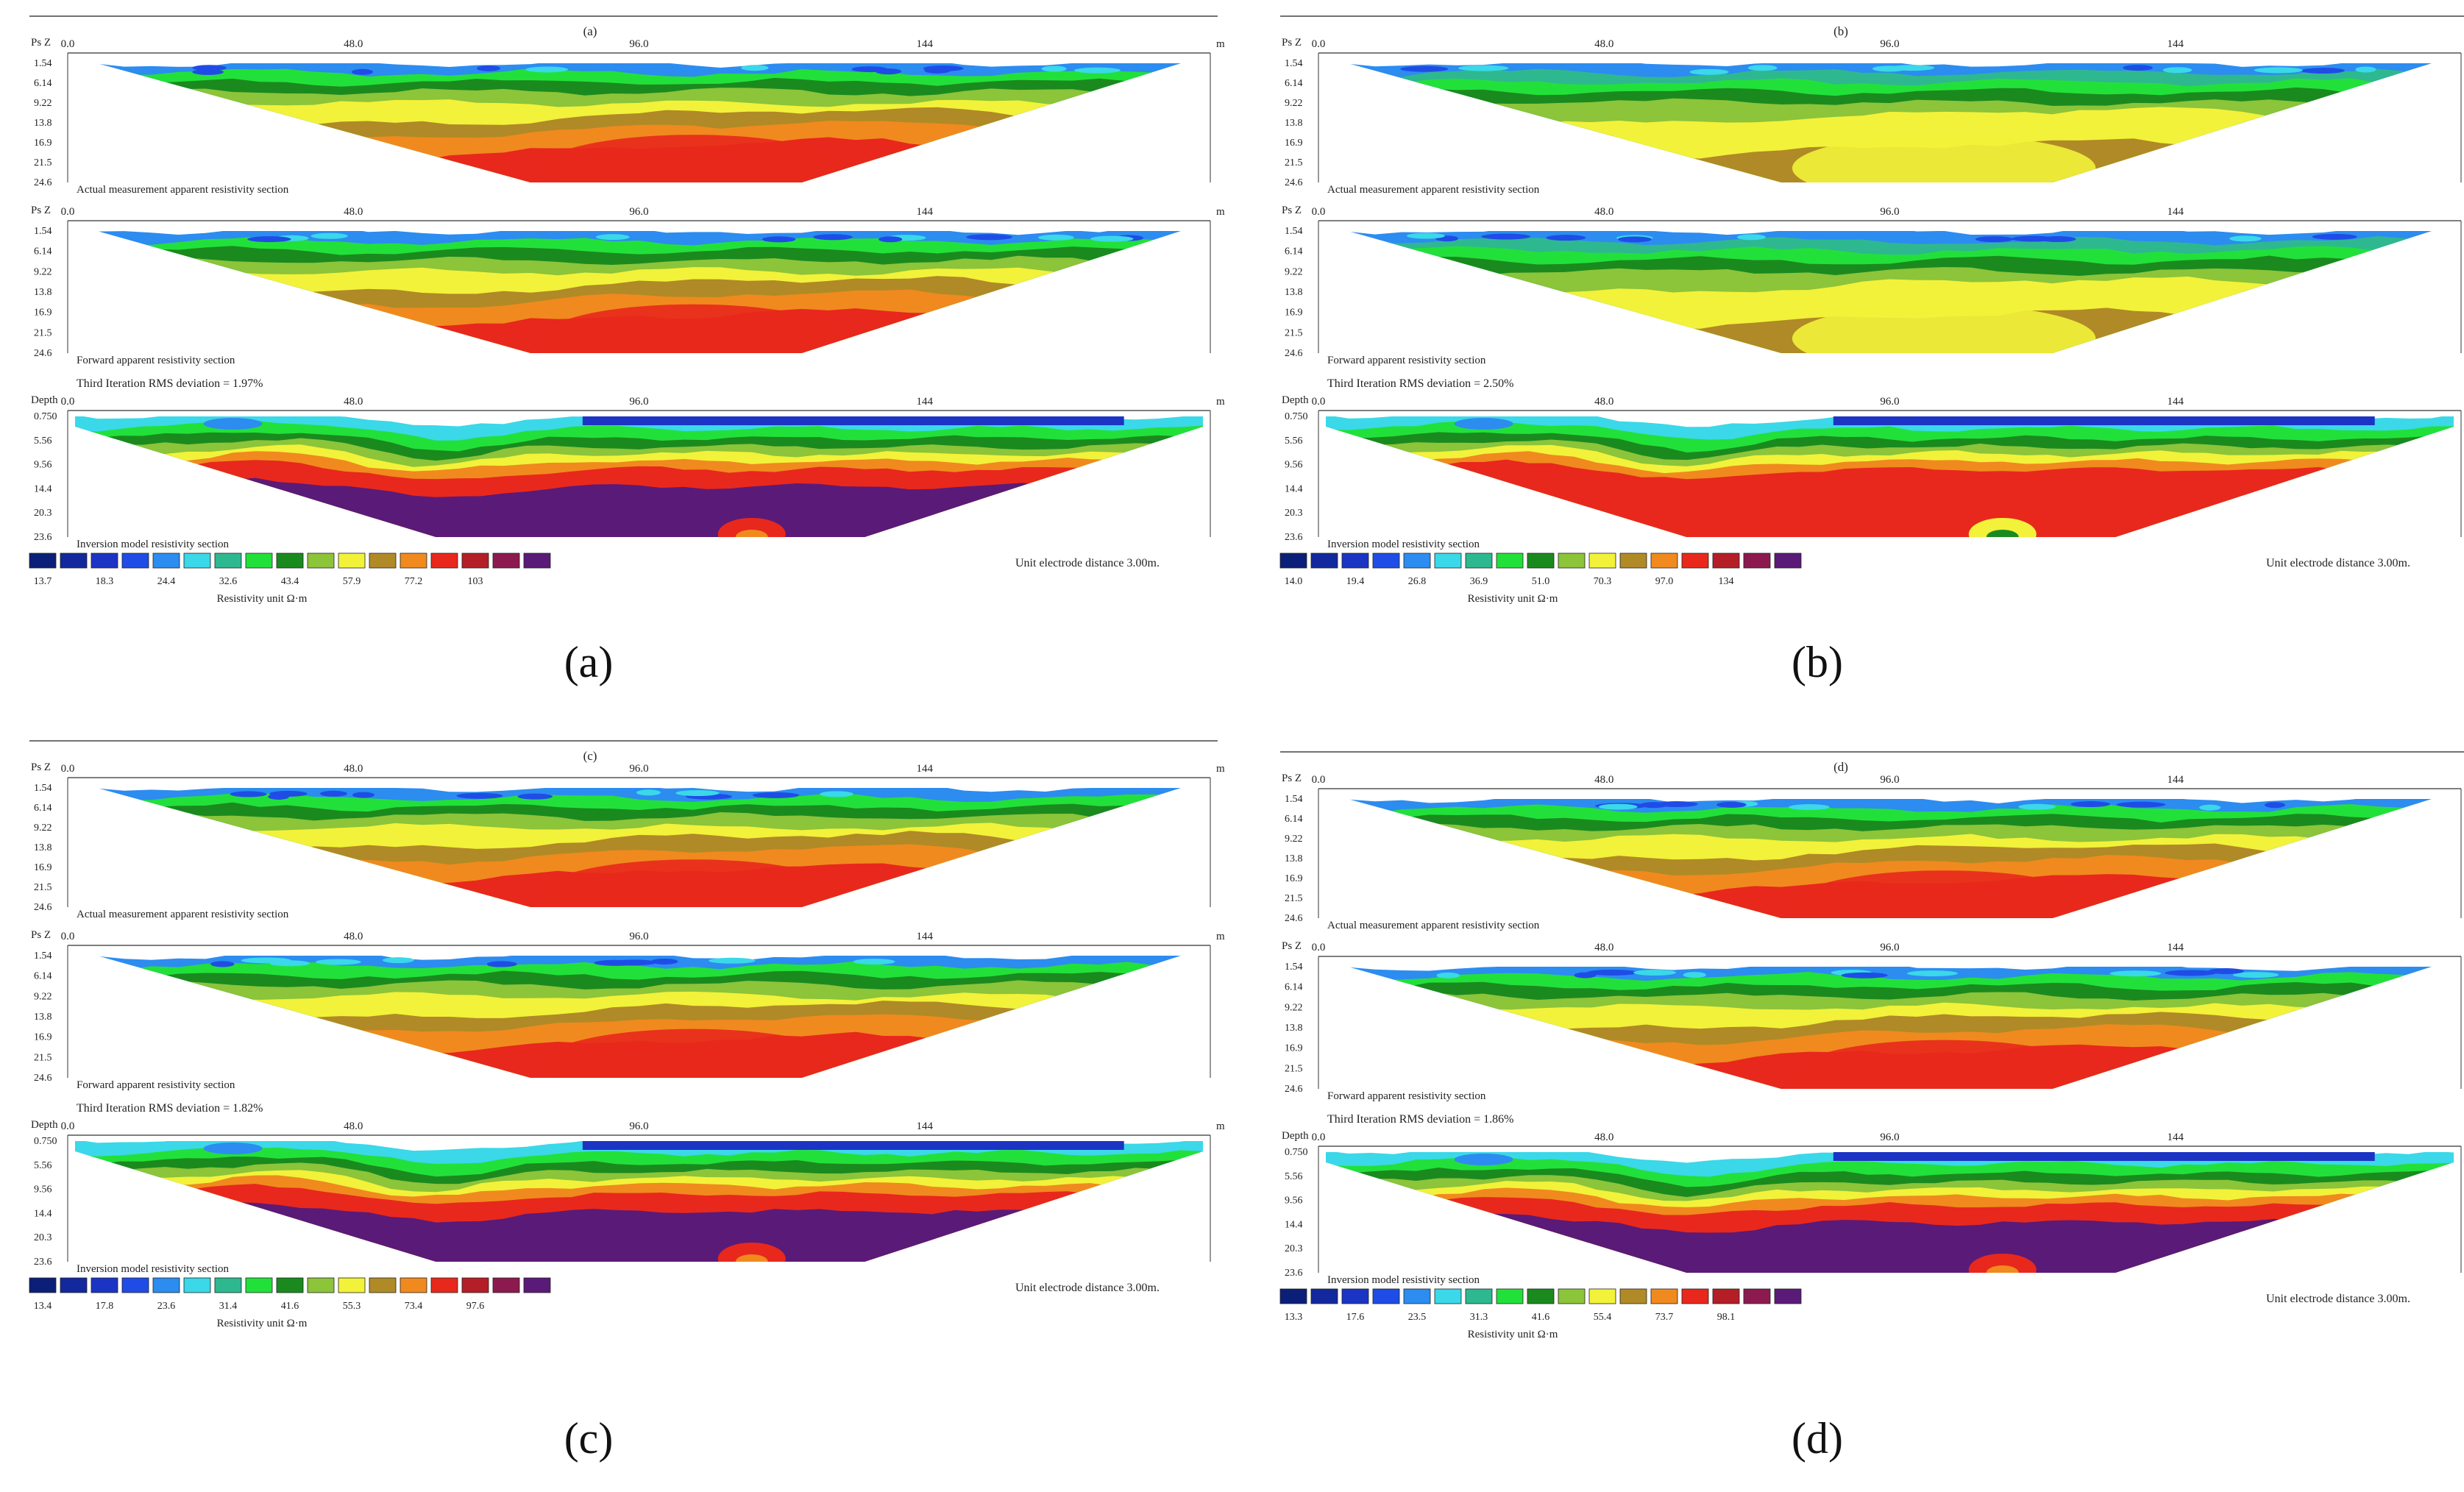  I want to click on electrode-distance-note: Unit electrode distance 3.00m., so click(2338, 563).